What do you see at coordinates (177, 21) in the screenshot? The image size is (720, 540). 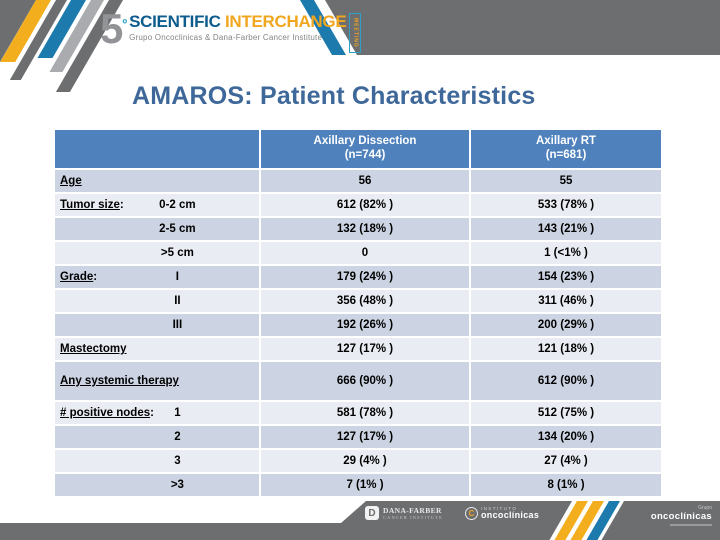 I see `logo-title-scientific: SCIENTIFIC` at bounding box center [177, 21].